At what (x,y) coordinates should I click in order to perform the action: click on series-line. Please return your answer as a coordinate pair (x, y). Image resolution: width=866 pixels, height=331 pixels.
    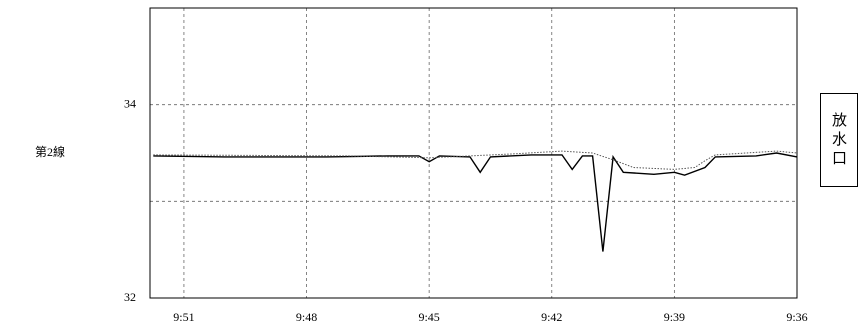
    Looking at the image, I should click on (475, 160).